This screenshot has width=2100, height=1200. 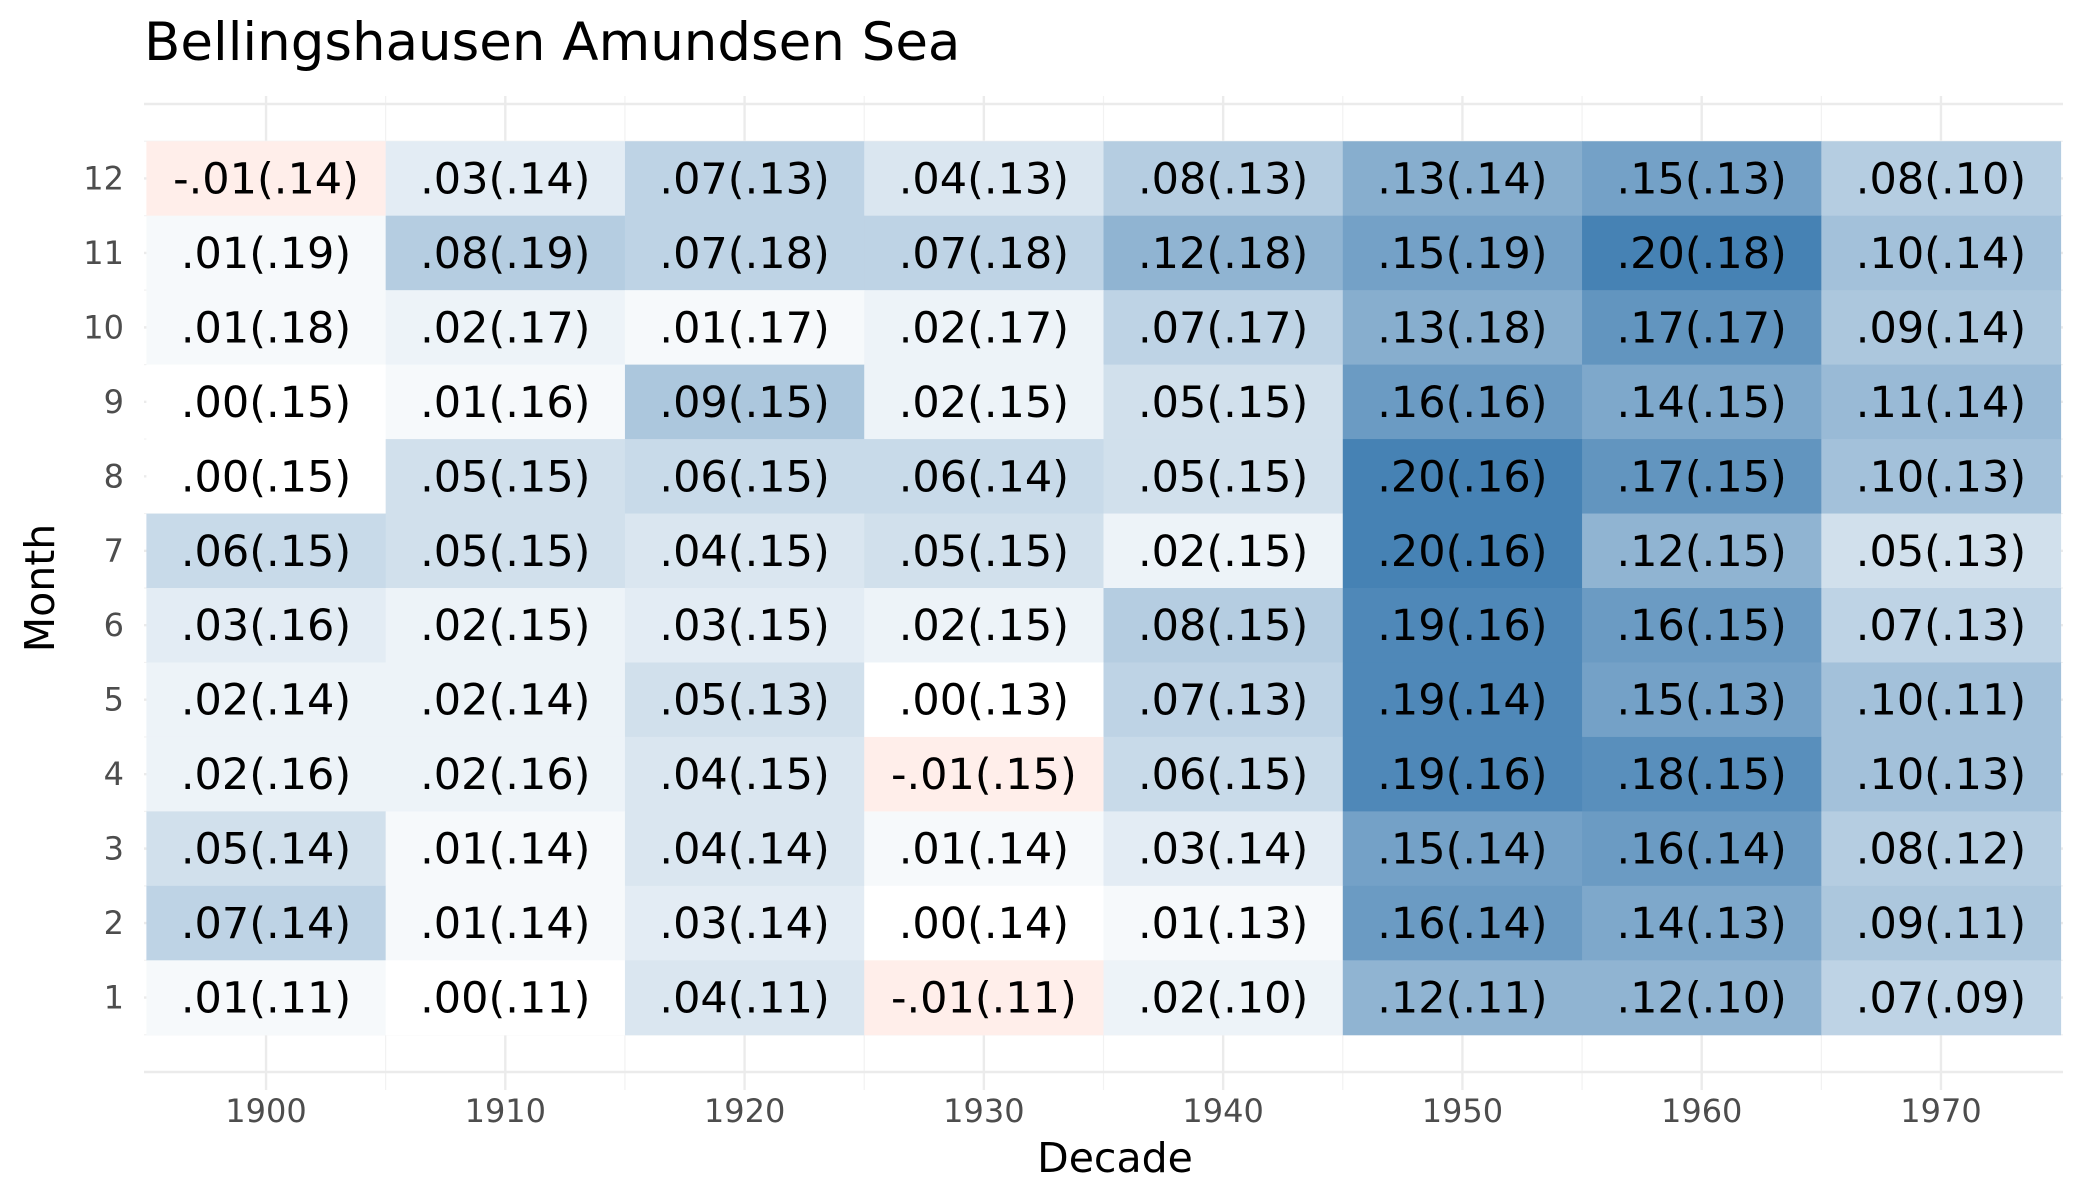 I want to click on cell-value-label: .08(.19), so click(x=505, y=254).